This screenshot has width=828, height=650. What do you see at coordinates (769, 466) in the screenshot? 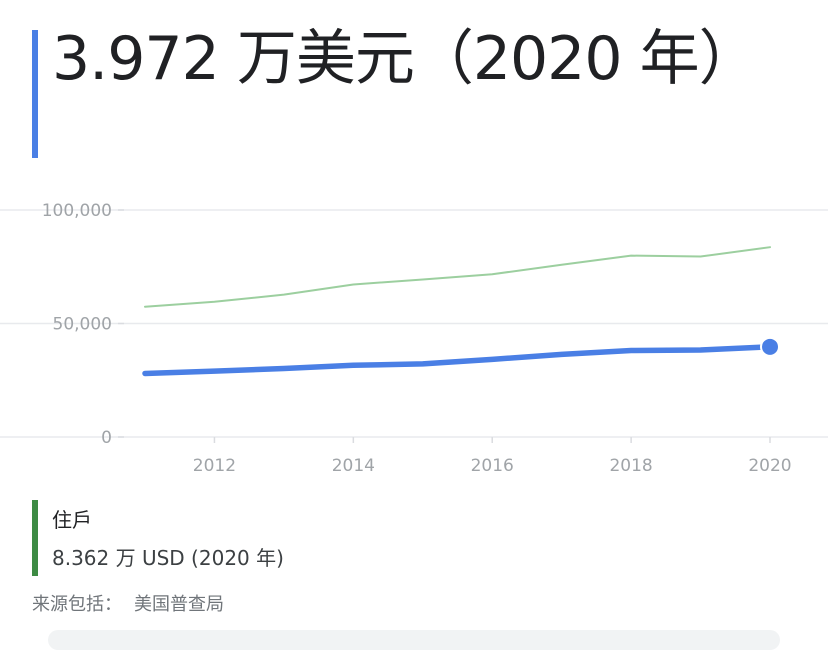
I see `x-tick-label: 2020` at bounding box center [769, 466].